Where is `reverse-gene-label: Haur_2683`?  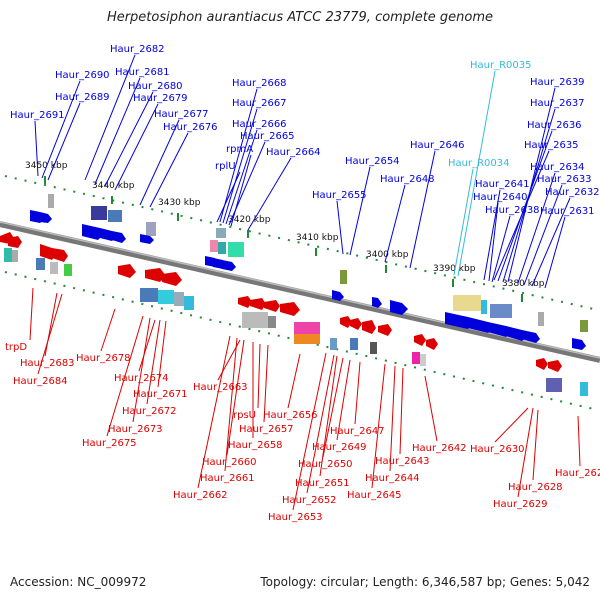
reverse-gene-label: Haur_2683 is located at coordinates (47, 363).